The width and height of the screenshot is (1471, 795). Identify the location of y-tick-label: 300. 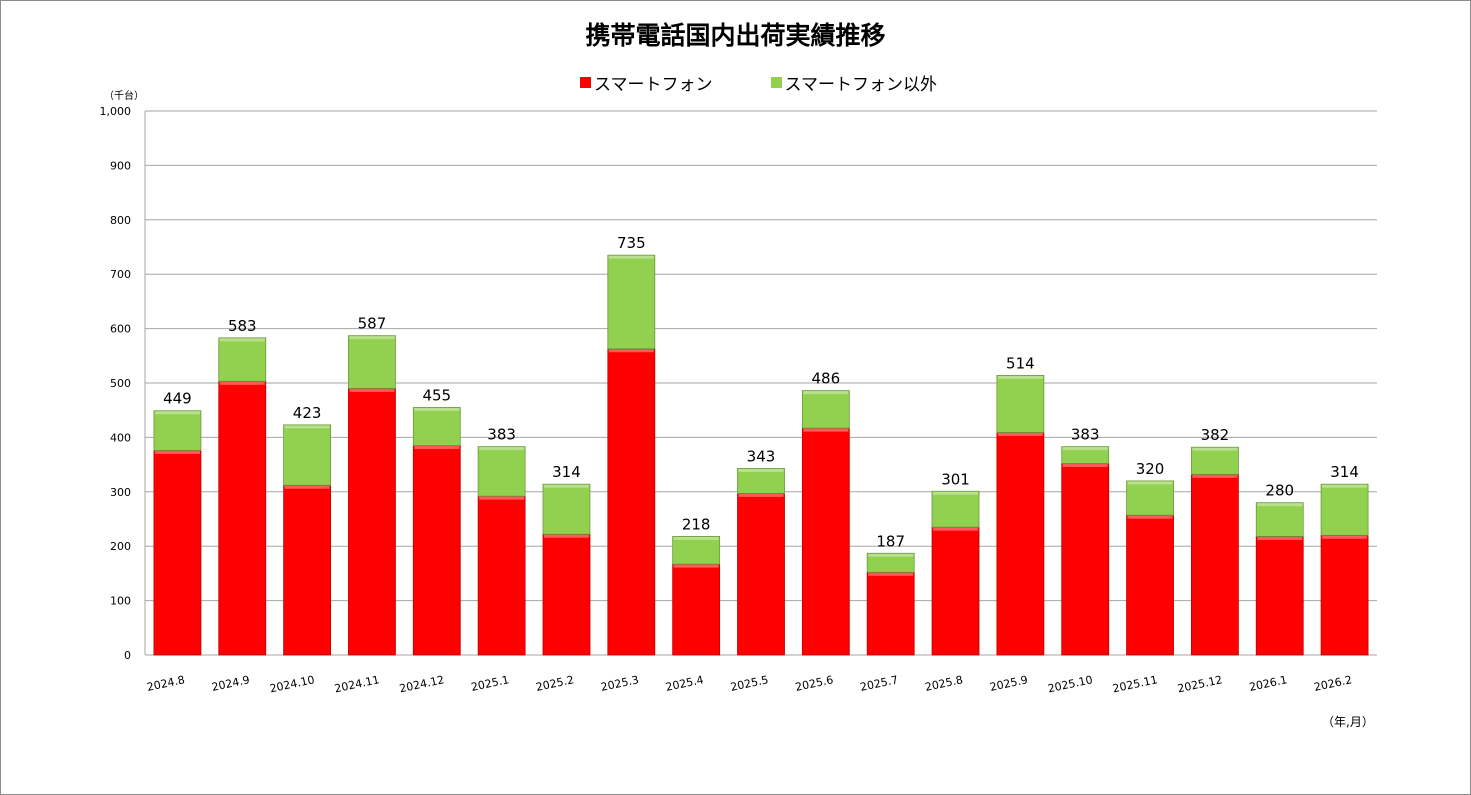
(120, 492).